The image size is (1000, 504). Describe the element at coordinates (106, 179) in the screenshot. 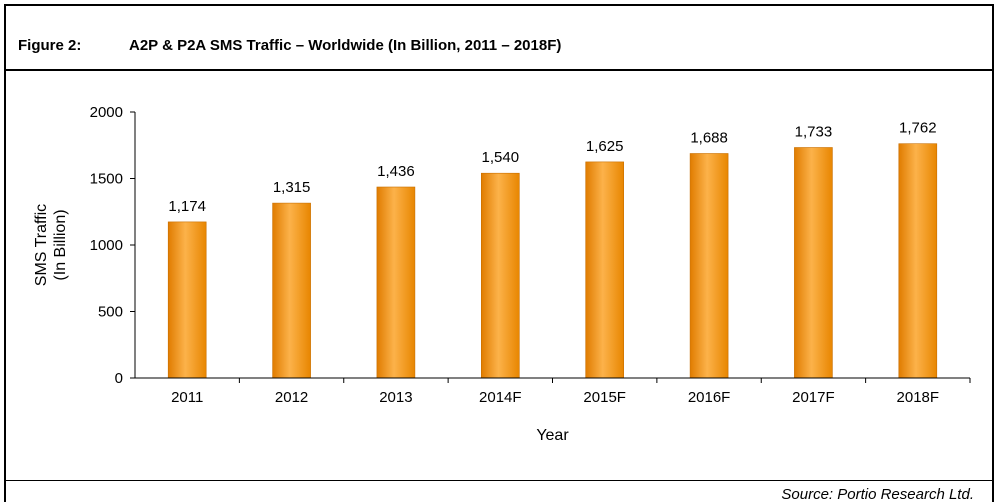

I see `y-tick-label-1500: 1500` at that location.